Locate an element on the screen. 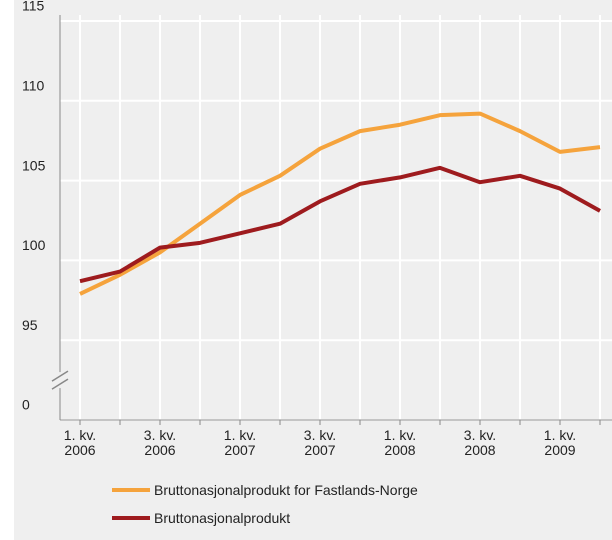 The height and width of the screenshot is (540, 612). y-tick-label: 0 is located at coordinates (26, 405).